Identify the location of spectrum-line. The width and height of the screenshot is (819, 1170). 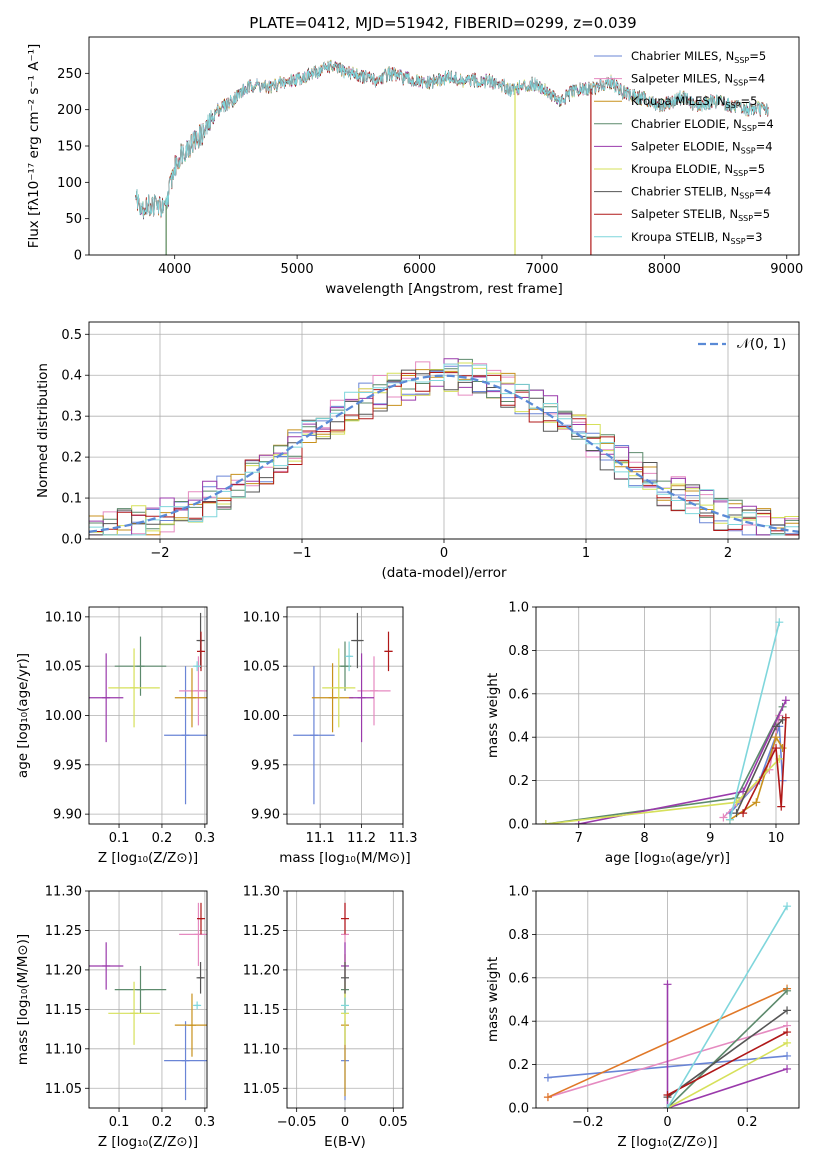
(452, 139).